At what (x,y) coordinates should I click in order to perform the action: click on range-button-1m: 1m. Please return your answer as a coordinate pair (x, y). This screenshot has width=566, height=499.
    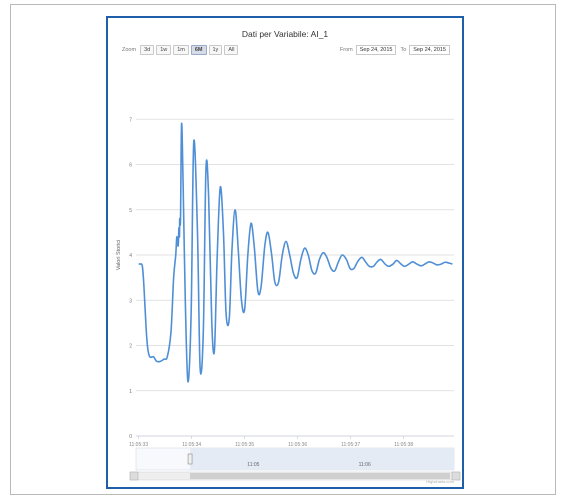
    Looking at the image, I should click on (181, 50).